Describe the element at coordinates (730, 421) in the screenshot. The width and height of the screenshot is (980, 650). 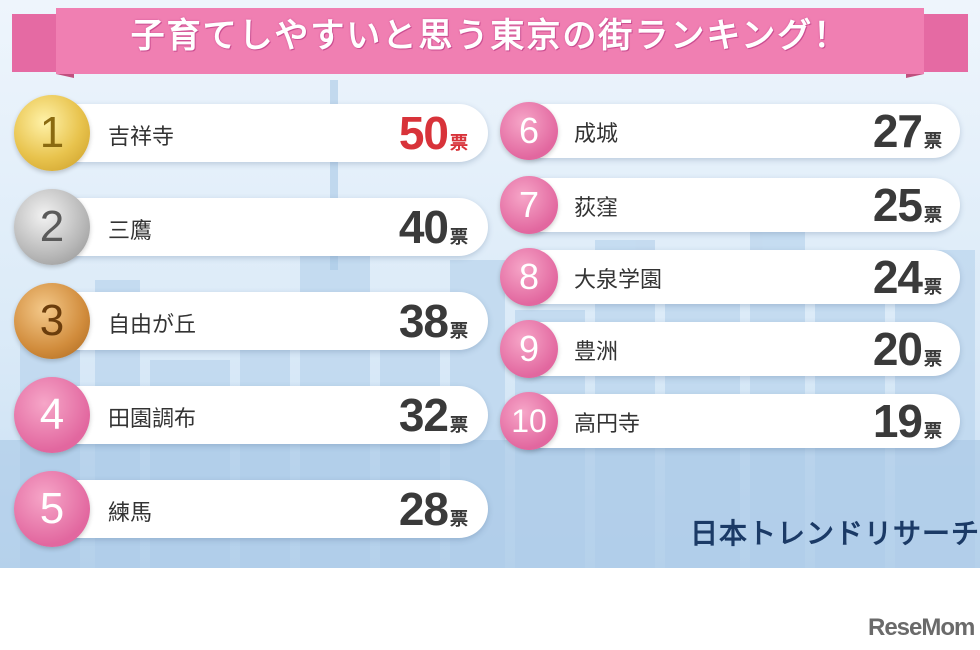
I see `ranking-row-10: 10 高円寺 19 票` at that location.